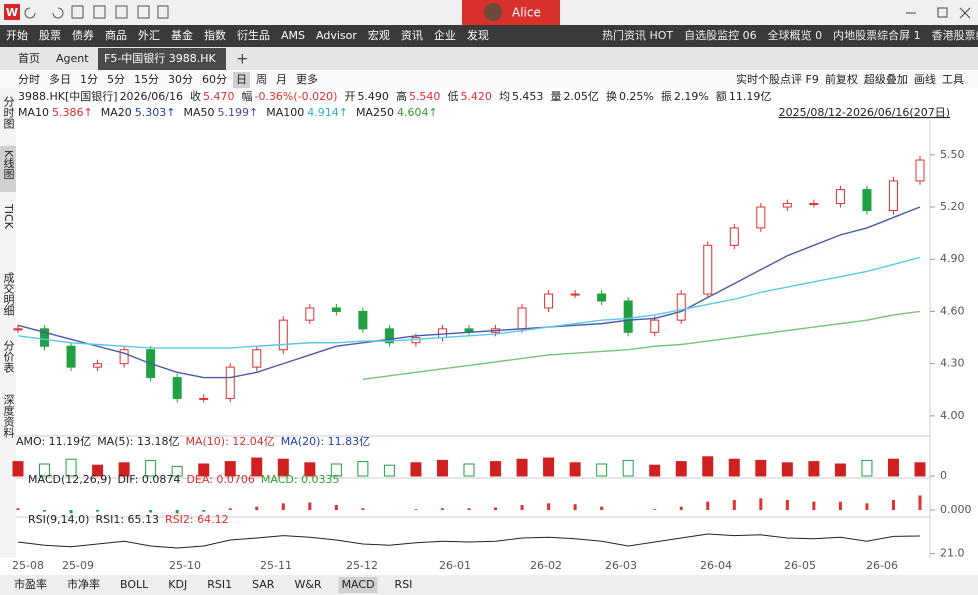  What do you see at coordinates (198, 112) in the screenshot?
I see `ma-name: MA50` at bounding box center [198, 112].